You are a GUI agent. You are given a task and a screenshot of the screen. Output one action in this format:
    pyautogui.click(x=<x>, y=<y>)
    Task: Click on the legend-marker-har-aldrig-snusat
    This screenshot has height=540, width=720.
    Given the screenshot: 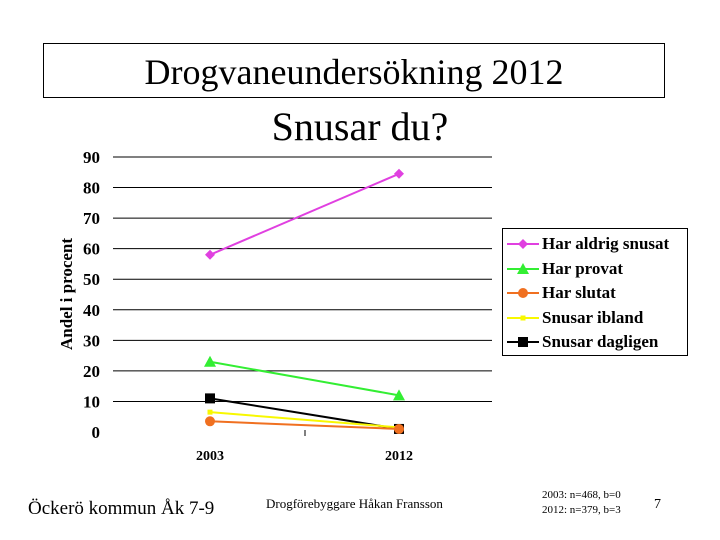 What is the action you would take?
    pyautogui.click(x=523, y=244)
    